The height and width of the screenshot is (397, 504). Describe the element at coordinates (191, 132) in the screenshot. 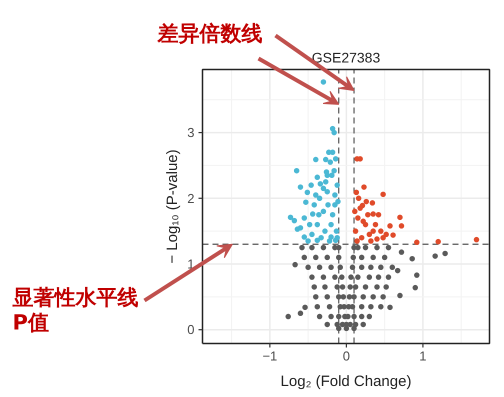

I see `y-tick-label: 3` at that location.